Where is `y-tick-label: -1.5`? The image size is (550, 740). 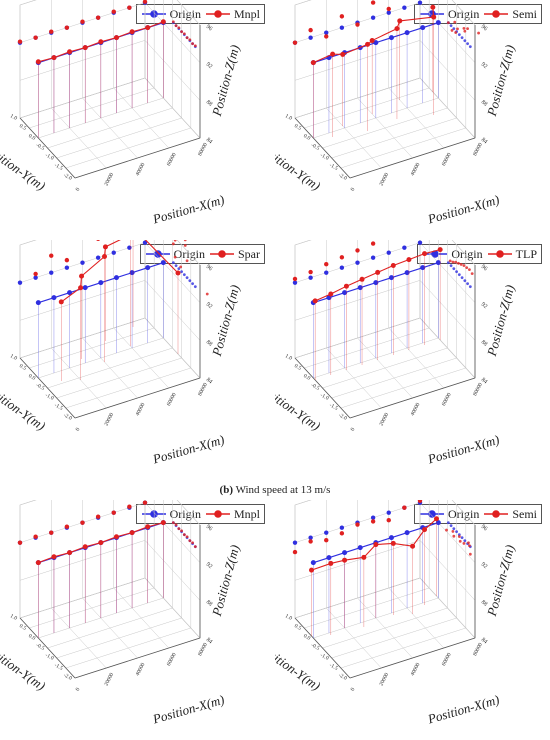
y-tick-label: -1.5 is located at coordinates (58, 167).